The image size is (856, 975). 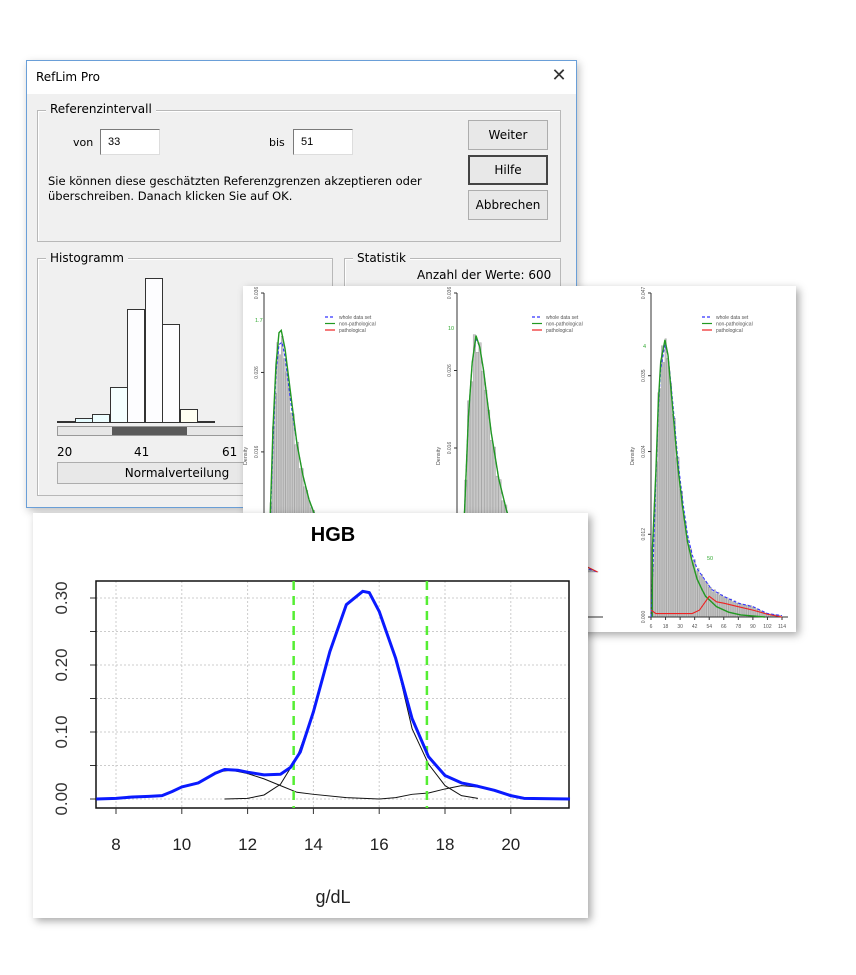 I want to click on annotation: 4, so click(x=644, y=347).